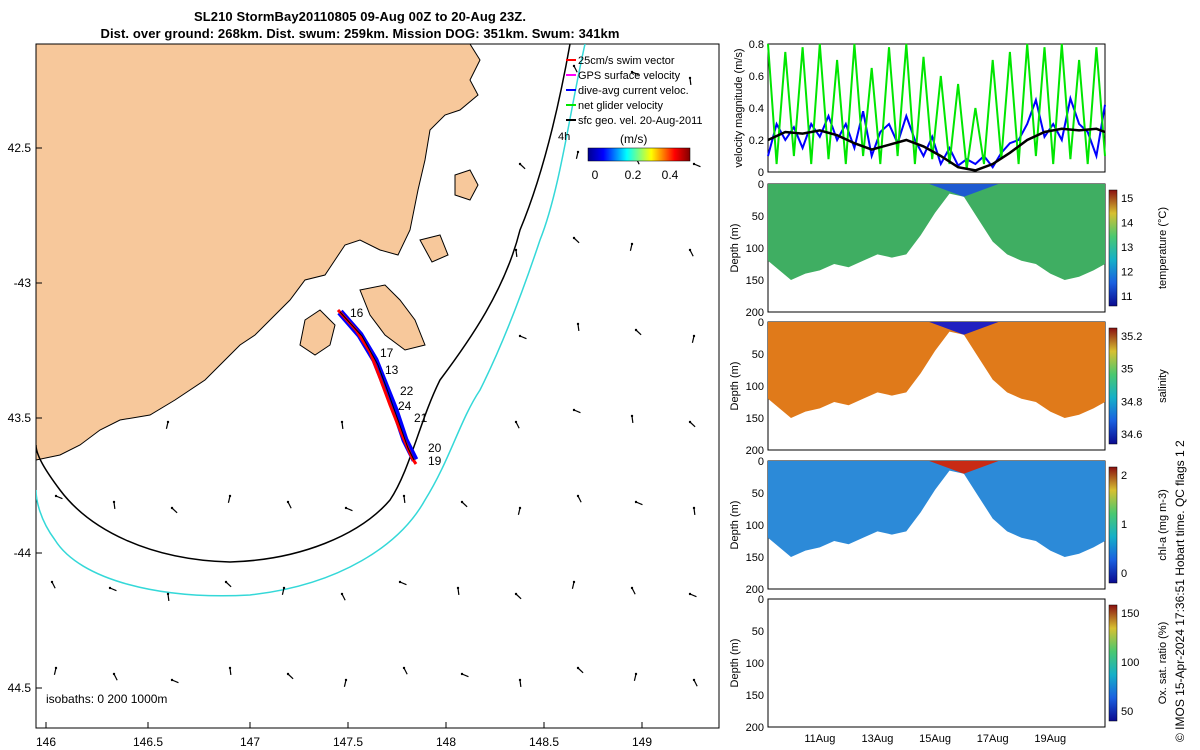 This screenshot has width=1200, height=750. I want to click on track-day-label: 17, so click(387, 353).